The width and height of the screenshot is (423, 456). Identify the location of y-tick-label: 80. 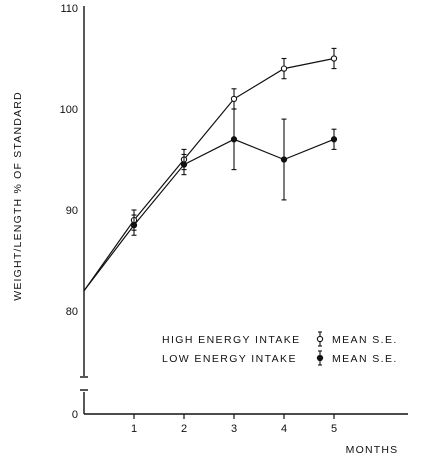
(72, 312).